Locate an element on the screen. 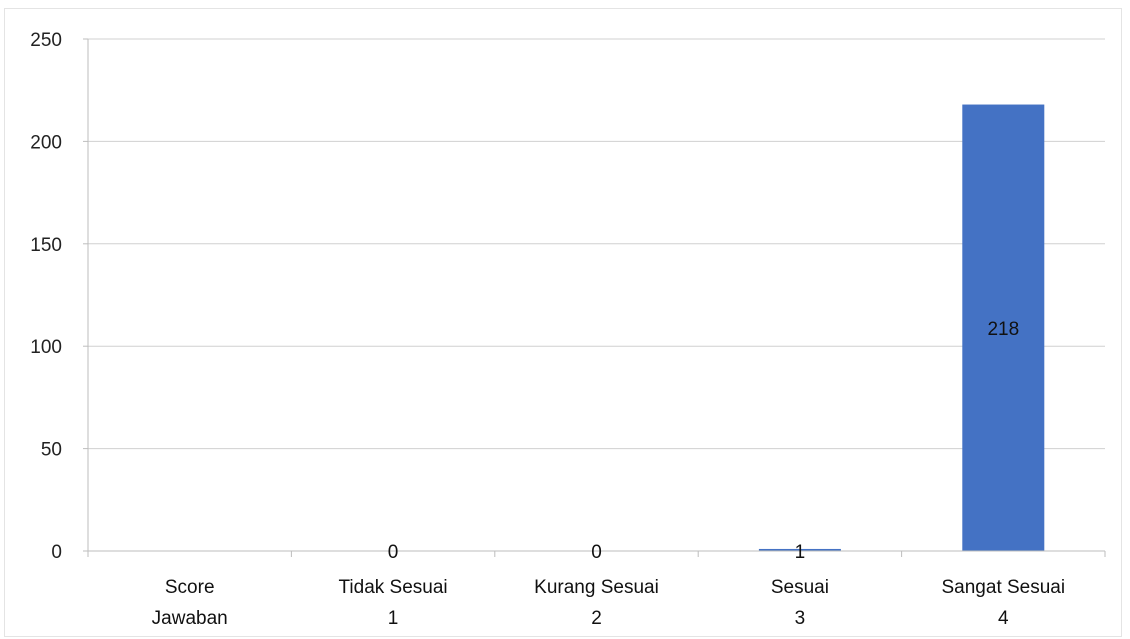  y-tick-label: 250 is located at coordinates (46, 40).